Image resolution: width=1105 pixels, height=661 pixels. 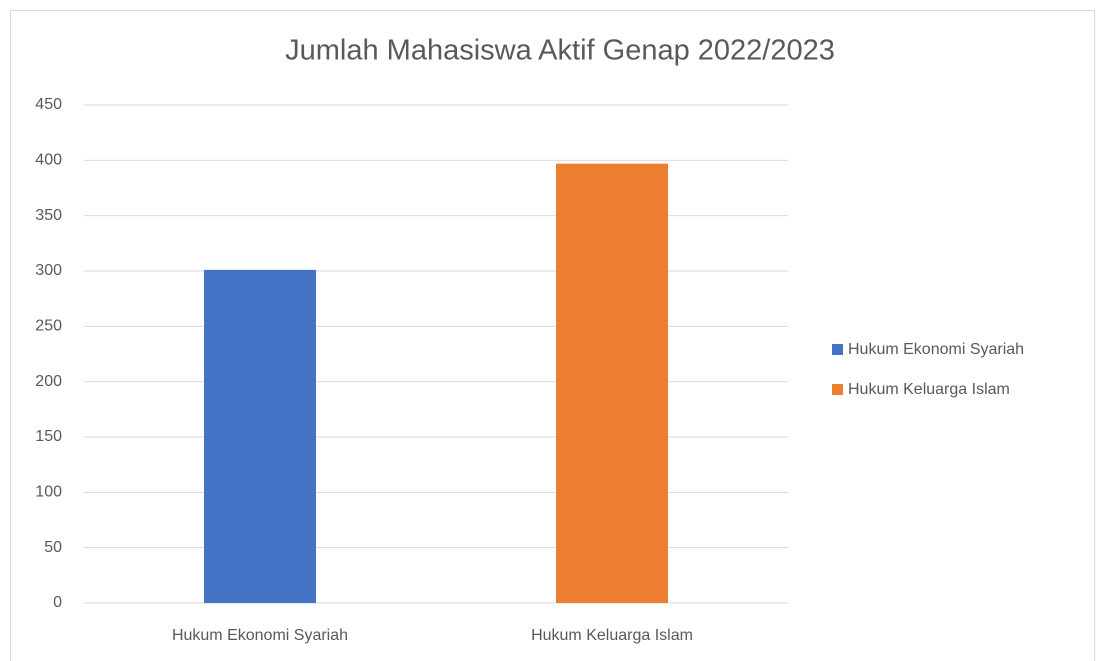 What do you see at coordinates (48, 104) in the screenshot?
I see `y-tick-label: 450` at bounding box center [48, 104].